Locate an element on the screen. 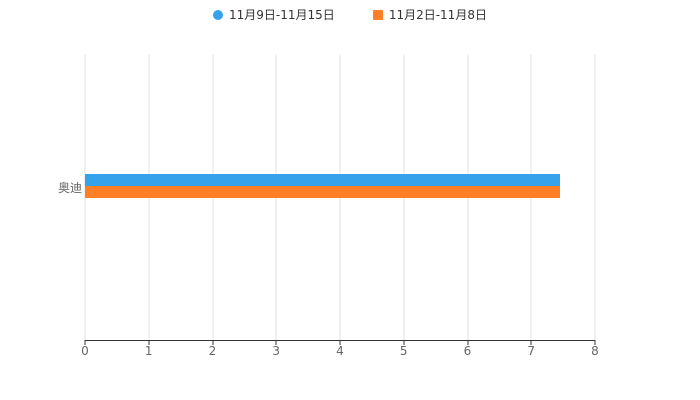 The width and height of the screenshot is (700, 400). x-axis-tick-label: 8 is located at coordinates (595, 351).